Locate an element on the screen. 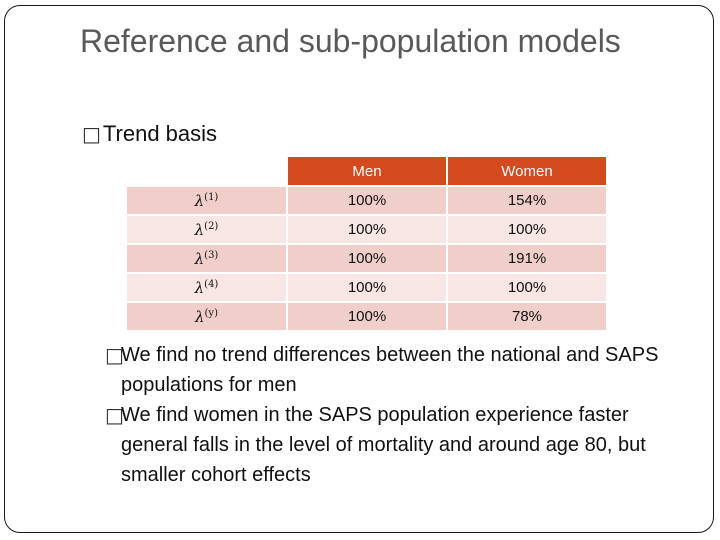 The image size is (720, 540). param-superscript: (4) is located at coordinates (211, 284).